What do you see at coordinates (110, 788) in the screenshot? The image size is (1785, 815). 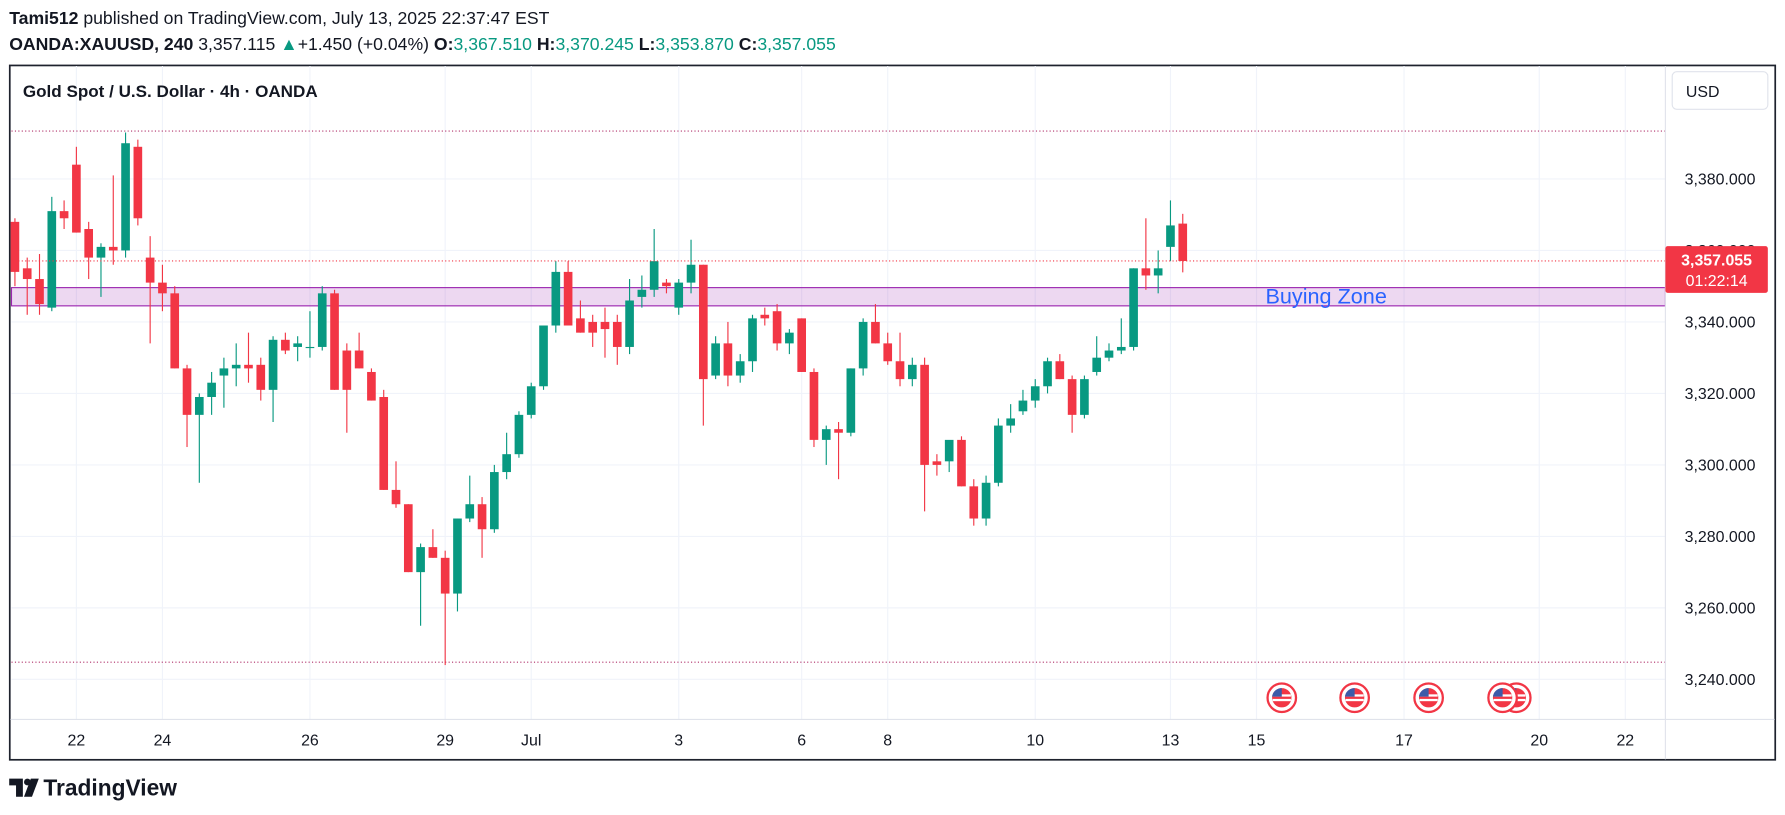 I see `brand: TradingView` at bounding box center [110, 788].